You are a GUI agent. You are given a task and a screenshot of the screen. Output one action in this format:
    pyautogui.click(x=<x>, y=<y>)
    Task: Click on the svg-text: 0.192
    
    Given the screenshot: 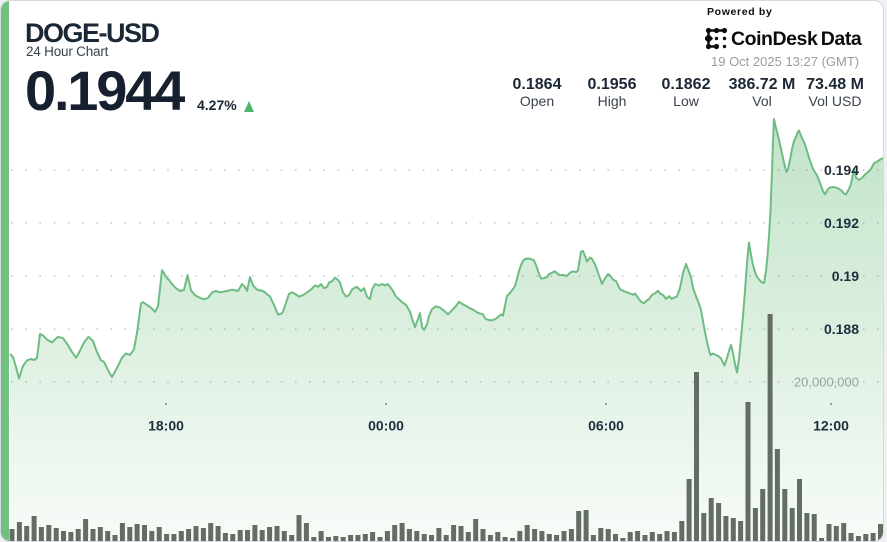 What is the action you would take?
    pyautogui.click(x=841, y=223)
    